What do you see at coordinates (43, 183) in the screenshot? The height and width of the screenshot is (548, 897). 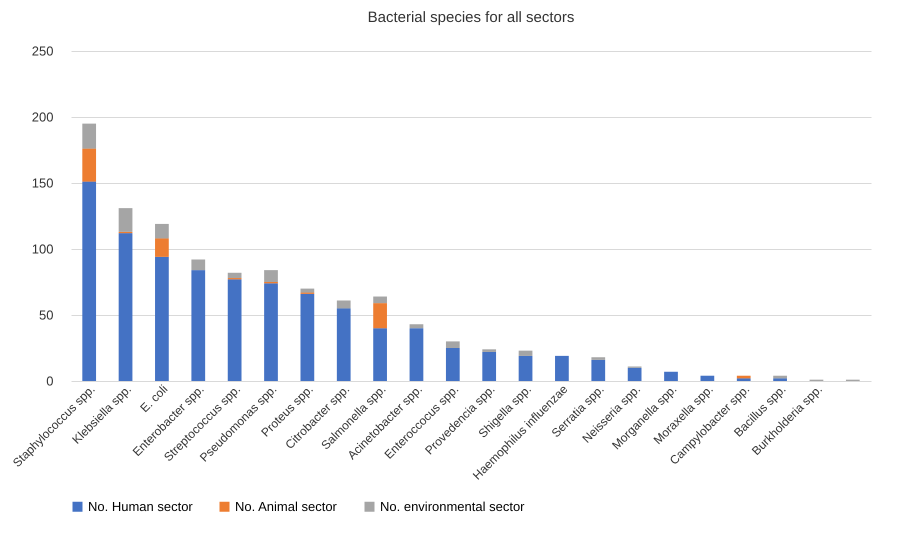 I see `y-tick-label: 150` at bounding box center [43, 183].